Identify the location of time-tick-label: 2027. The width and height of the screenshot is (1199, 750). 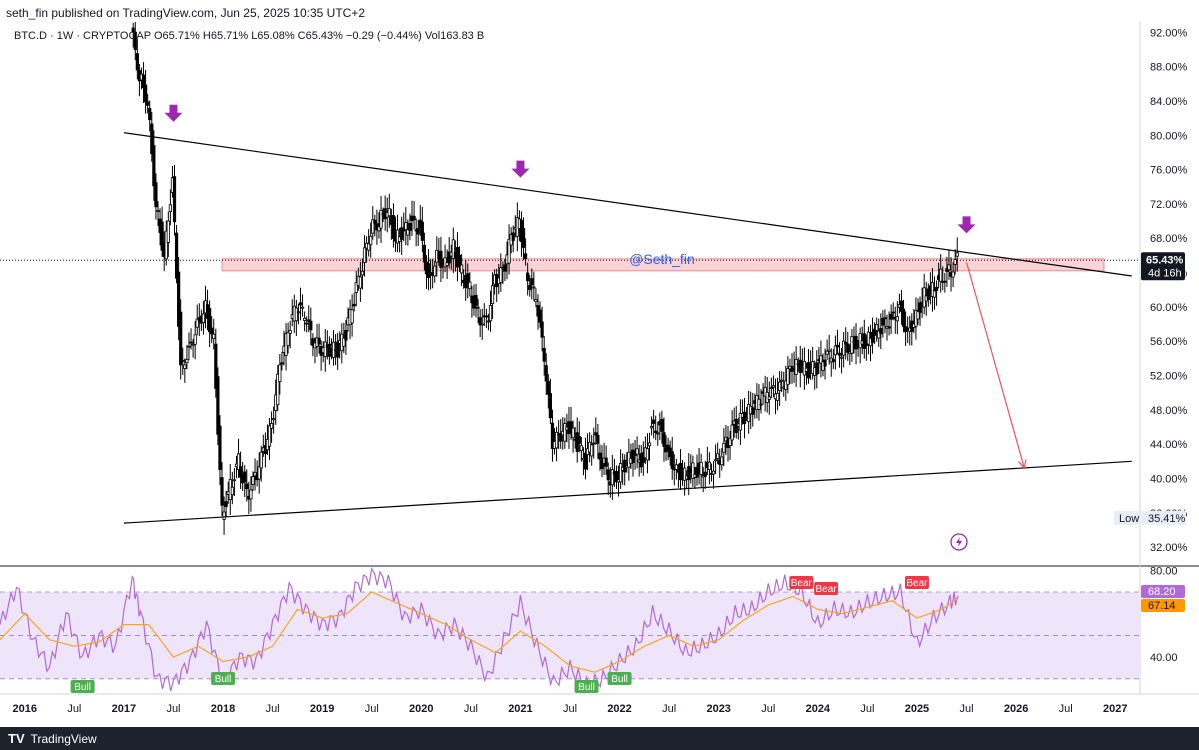
(1115, 709).